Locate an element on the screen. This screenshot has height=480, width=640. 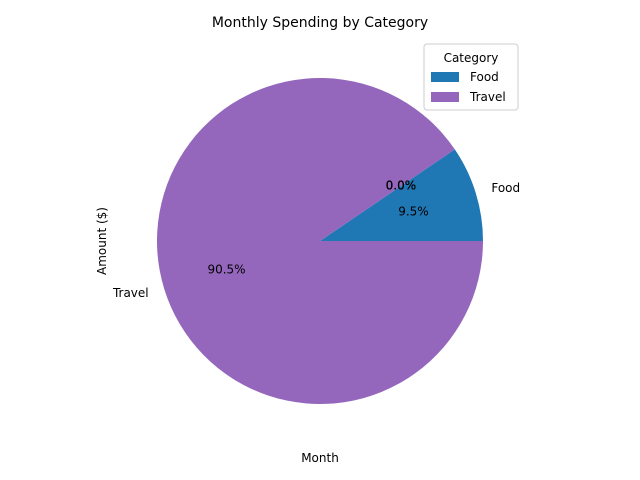
legend-label-travel: Travel is located at coordinates (487, 97).